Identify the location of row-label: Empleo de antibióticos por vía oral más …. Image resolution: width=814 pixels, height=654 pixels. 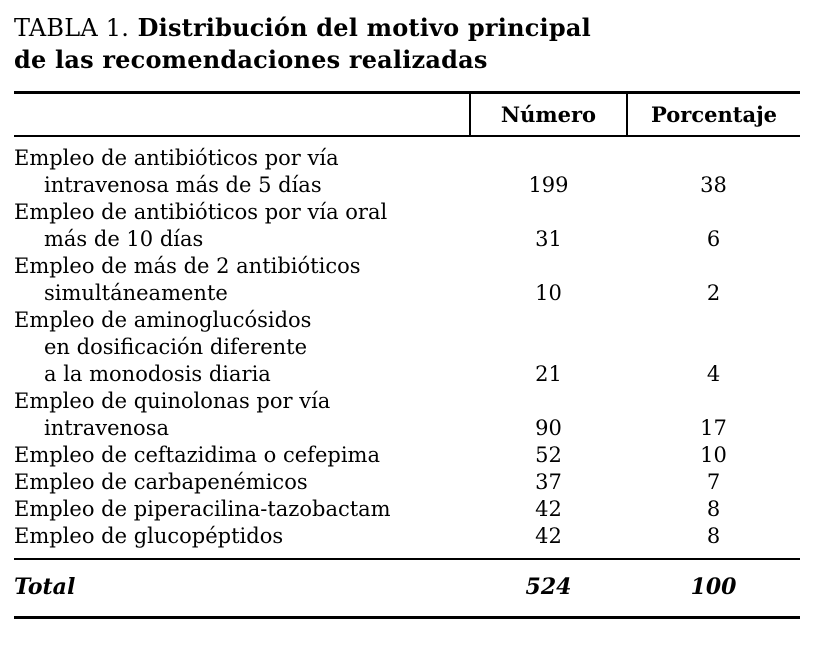
(242, 226).